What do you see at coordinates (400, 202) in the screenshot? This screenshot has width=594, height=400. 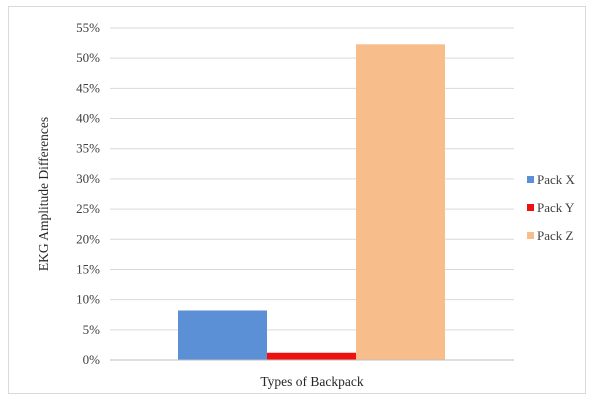 I see `bar-pack-z` at bounding box center [400, 202].